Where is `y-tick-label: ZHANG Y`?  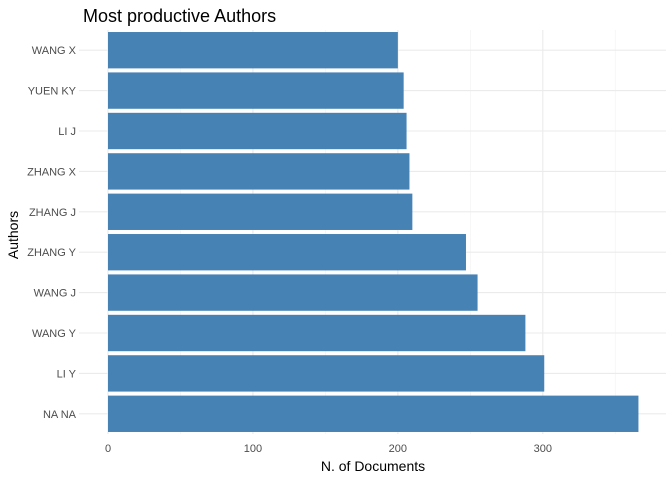 y-tick-label: ZHANG Y is located at coordinates (51, 253).